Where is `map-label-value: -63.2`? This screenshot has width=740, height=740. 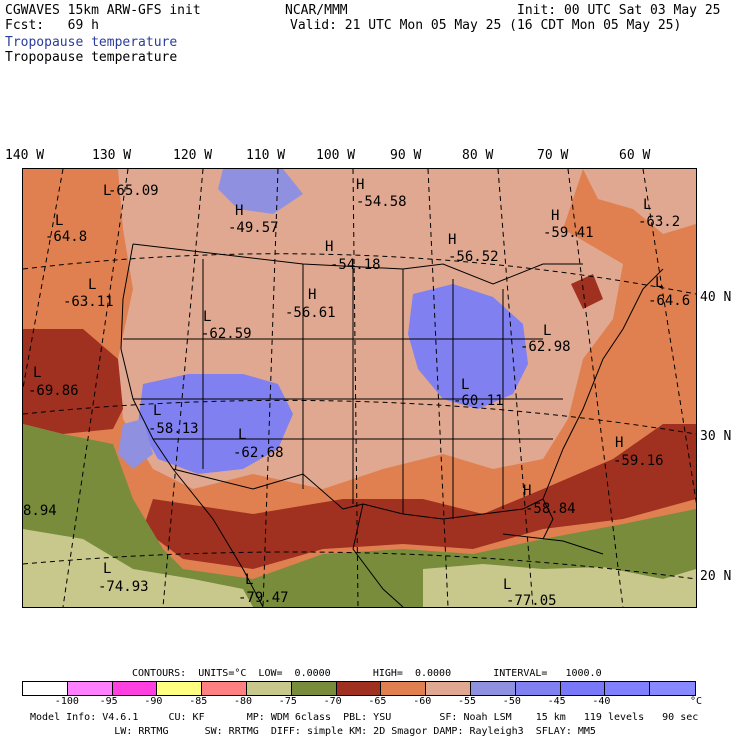
map-label-value: -63.2 is located at coordinates (659, 222).